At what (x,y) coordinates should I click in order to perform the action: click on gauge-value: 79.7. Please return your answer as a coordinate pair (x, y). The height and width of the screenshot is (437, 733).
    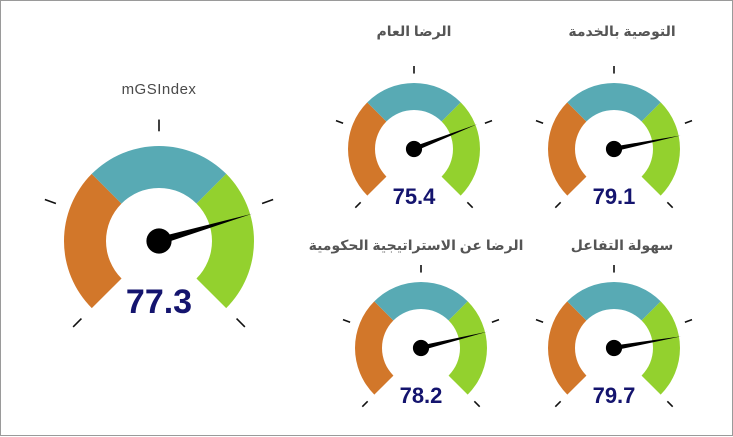
    Looking at the image, I should click on (614, 395).